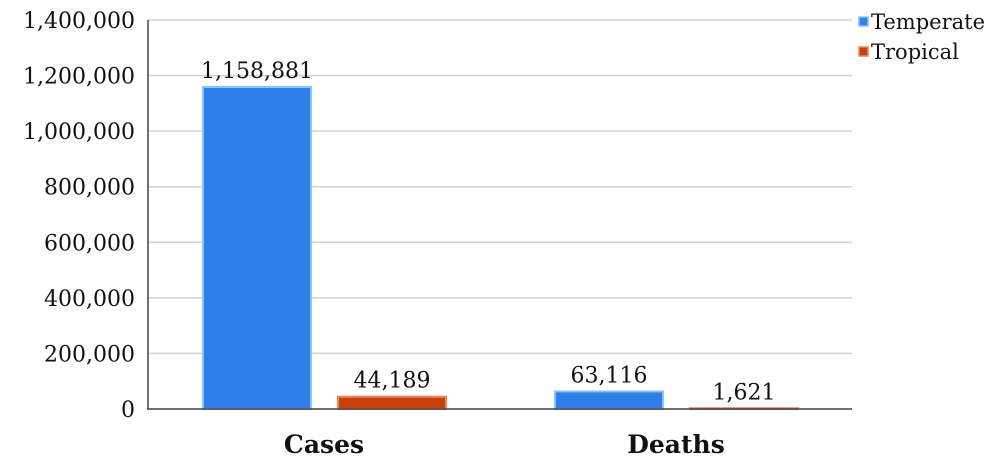 The width and height of the screenshot is (1000, 463). I want to click on legend-label: Temperate, so click(928, 22).